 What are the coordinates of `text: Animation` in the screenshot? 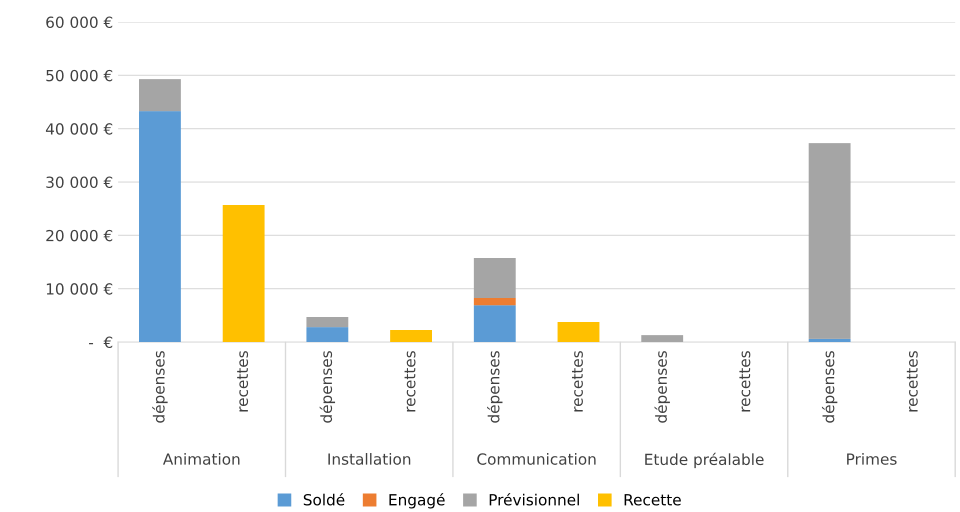 It's located at (201, 459).